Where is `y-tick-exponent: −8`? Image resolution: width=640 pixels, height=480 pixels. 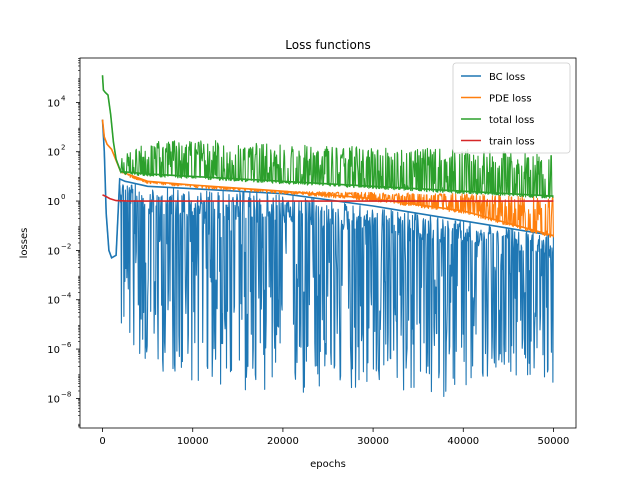
y-tick-exponent: −8 is located at coordinates (66, 394).